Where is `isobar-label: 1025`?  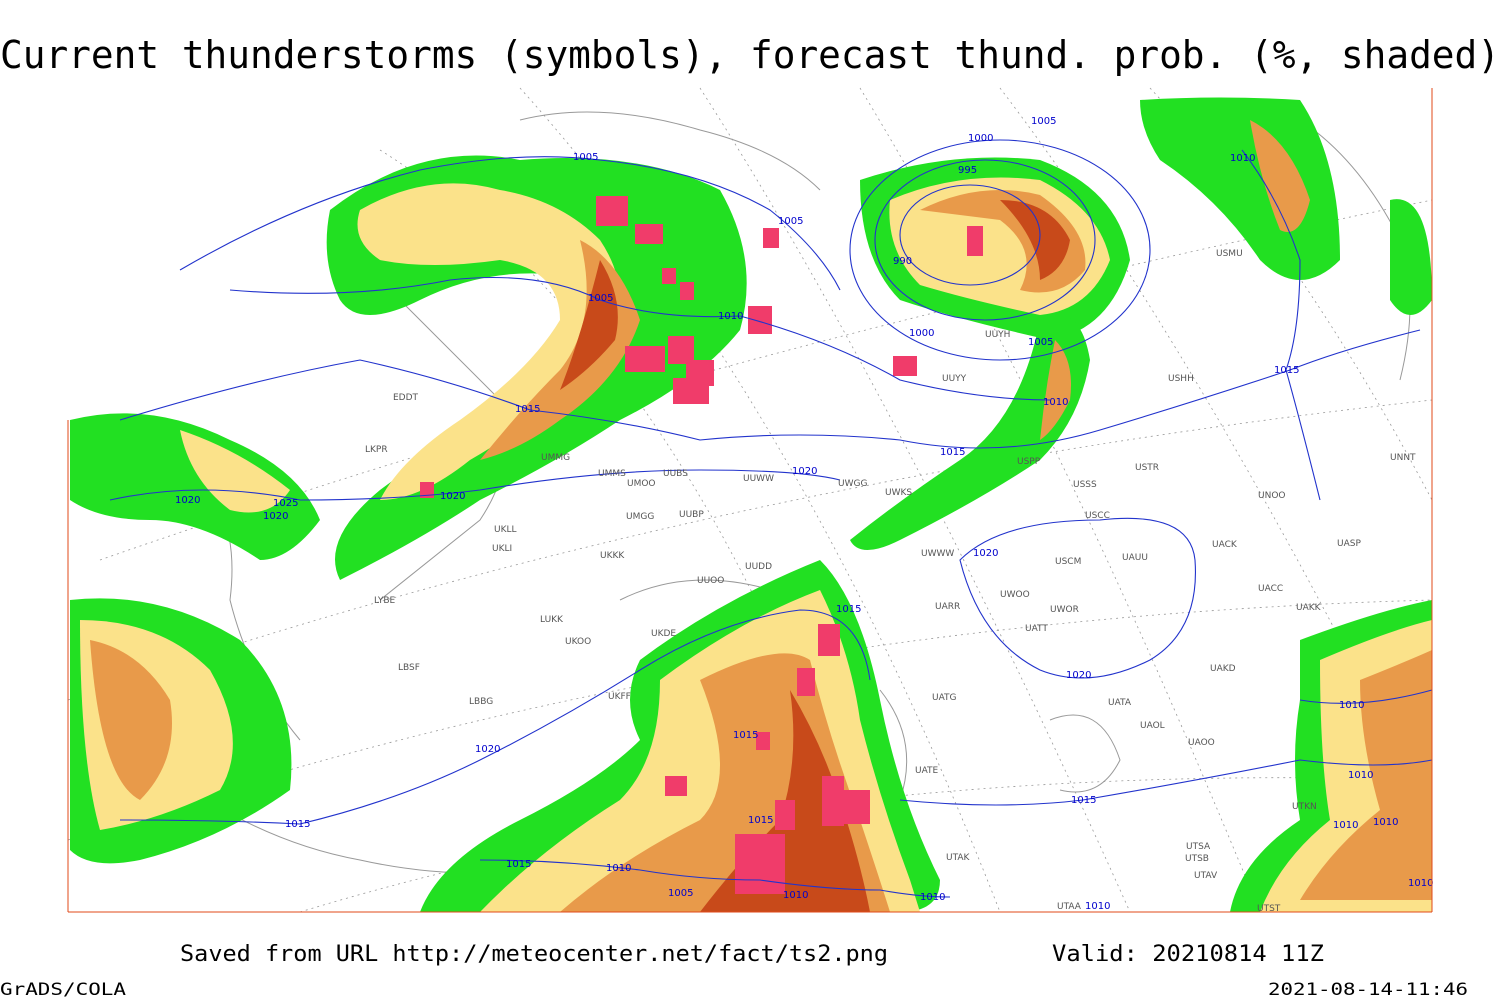 isobar-label: 1025 is located at coordinates (285, 503).